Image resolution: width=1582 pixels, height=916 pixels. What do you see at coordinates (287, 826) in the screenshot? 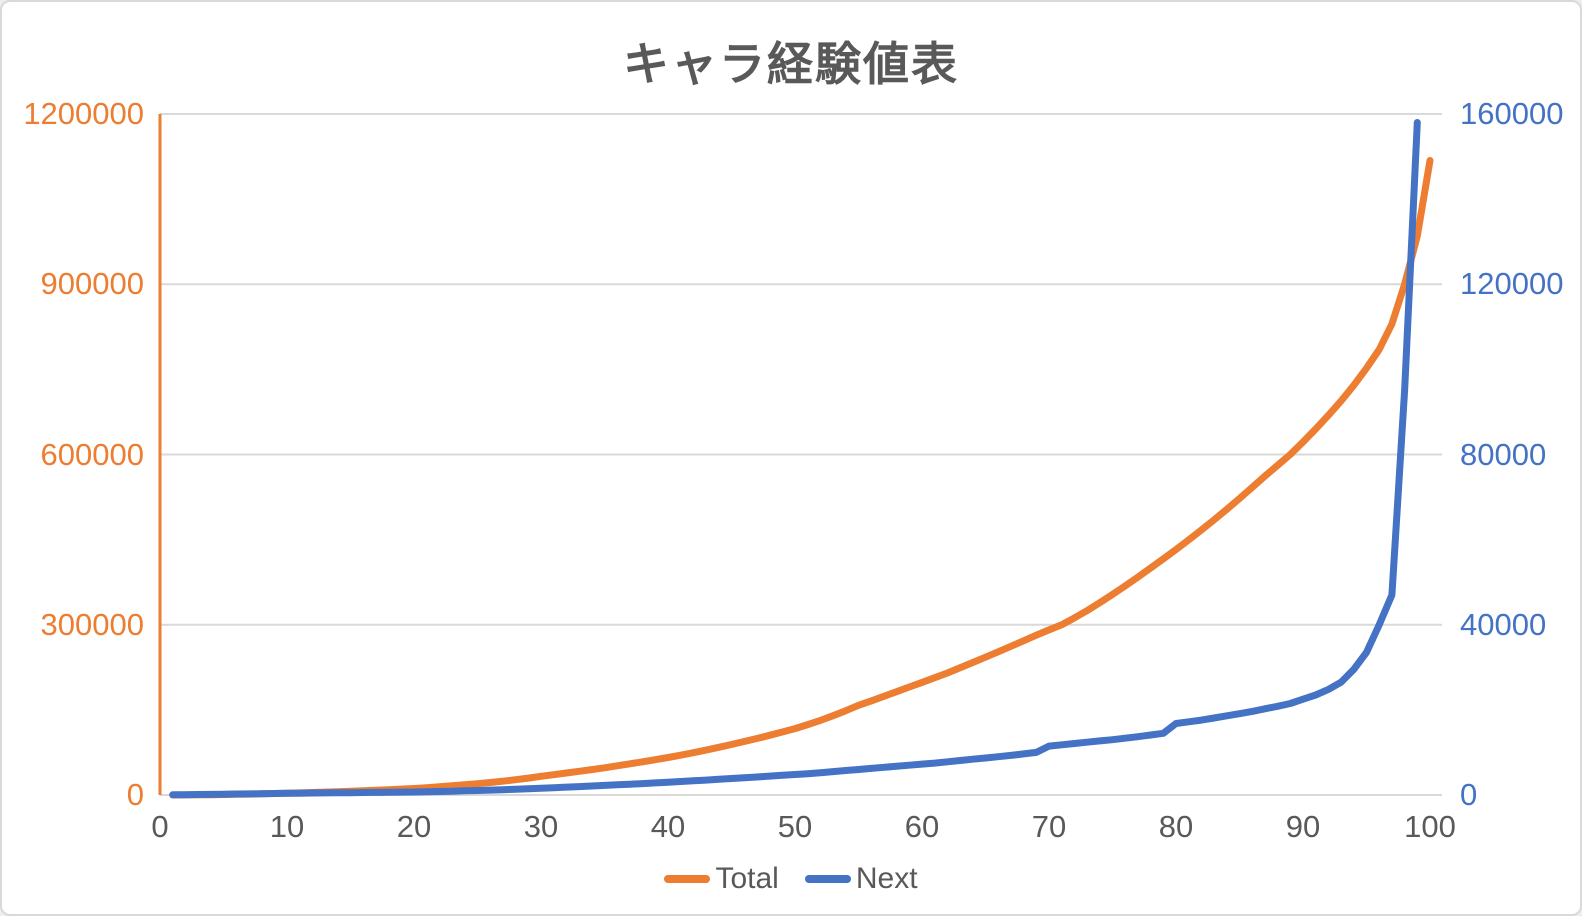
I see `x-tick-label: 10` at bounding box center [287, 826].